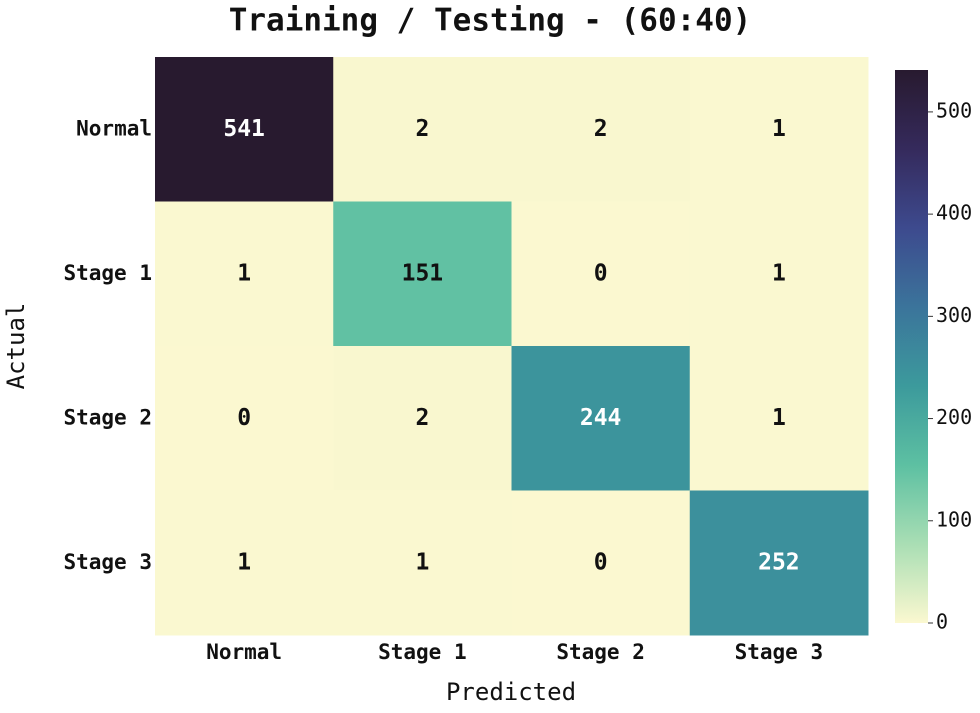 Image resolution: width=980 pixels, height=713 pixels. I want to click on colorbar-tick-label: 400, so click(954, 213).